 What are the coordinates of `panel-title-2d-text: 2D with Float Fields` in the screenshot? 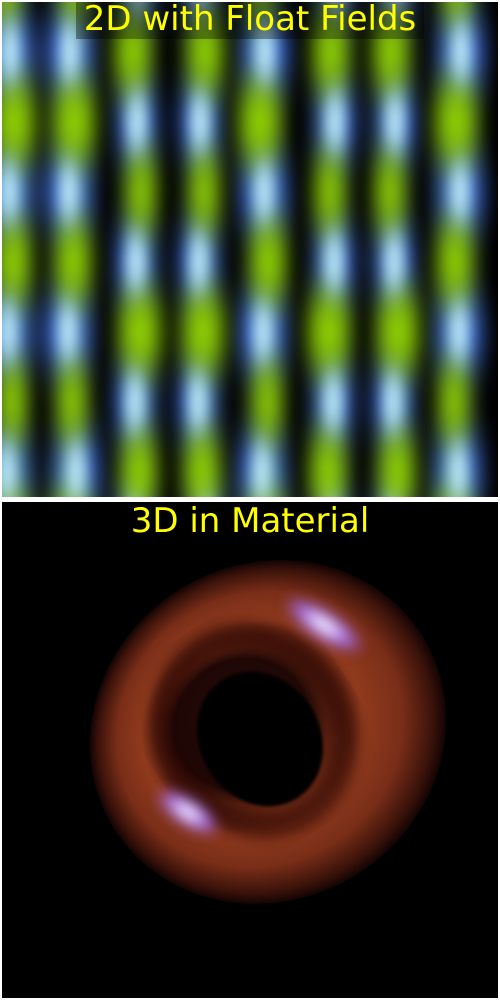 It's located at (250, 20).